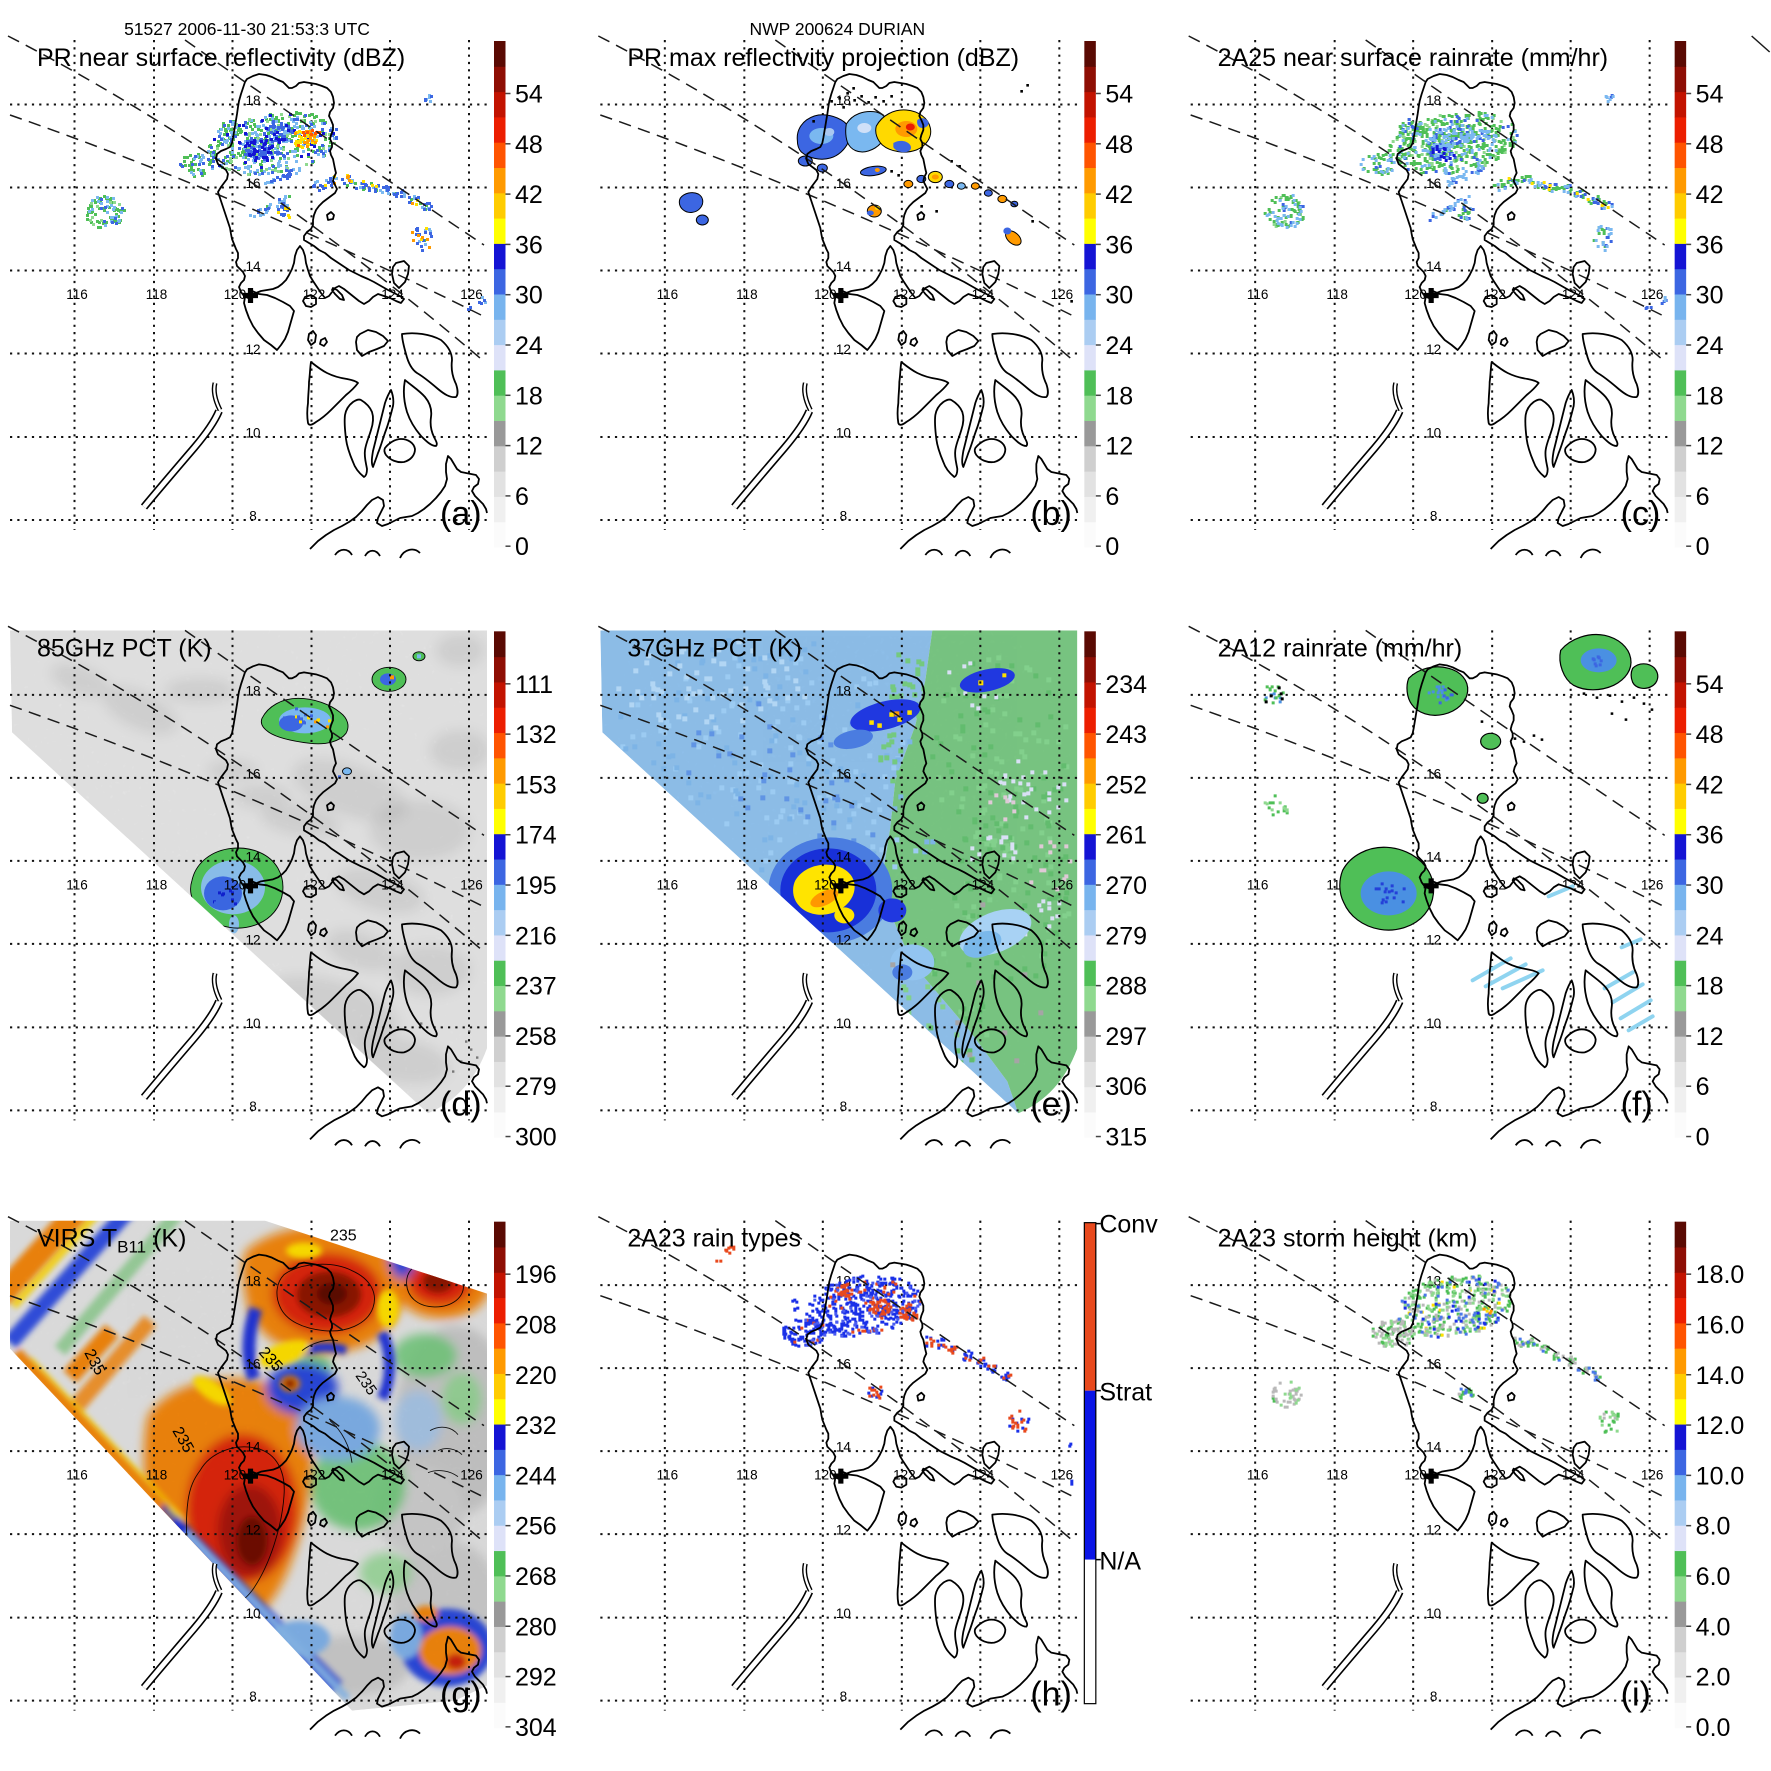  Describe the element at coordinates (1126, 1037) in the screenshot. I see `svg-text: 297` at that location.